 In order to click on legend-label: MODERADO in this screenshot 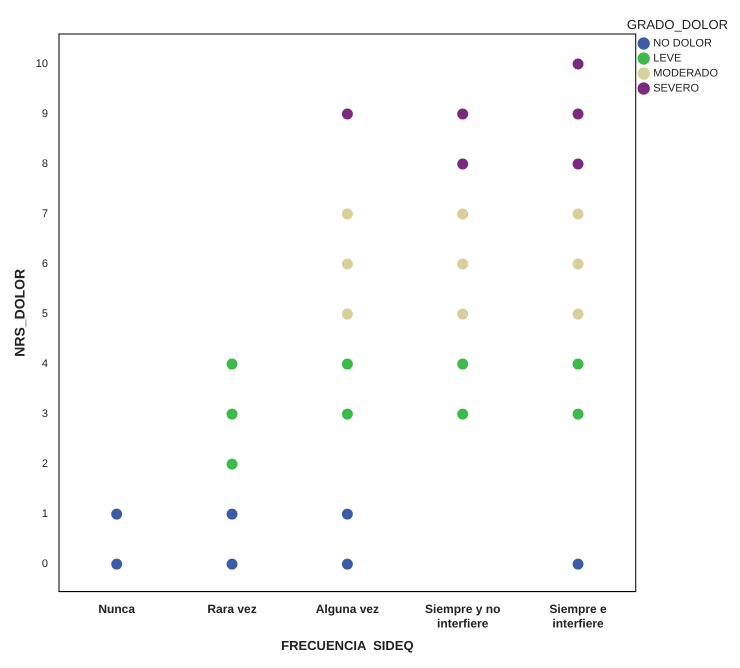, I will do `click(685, 74)`.